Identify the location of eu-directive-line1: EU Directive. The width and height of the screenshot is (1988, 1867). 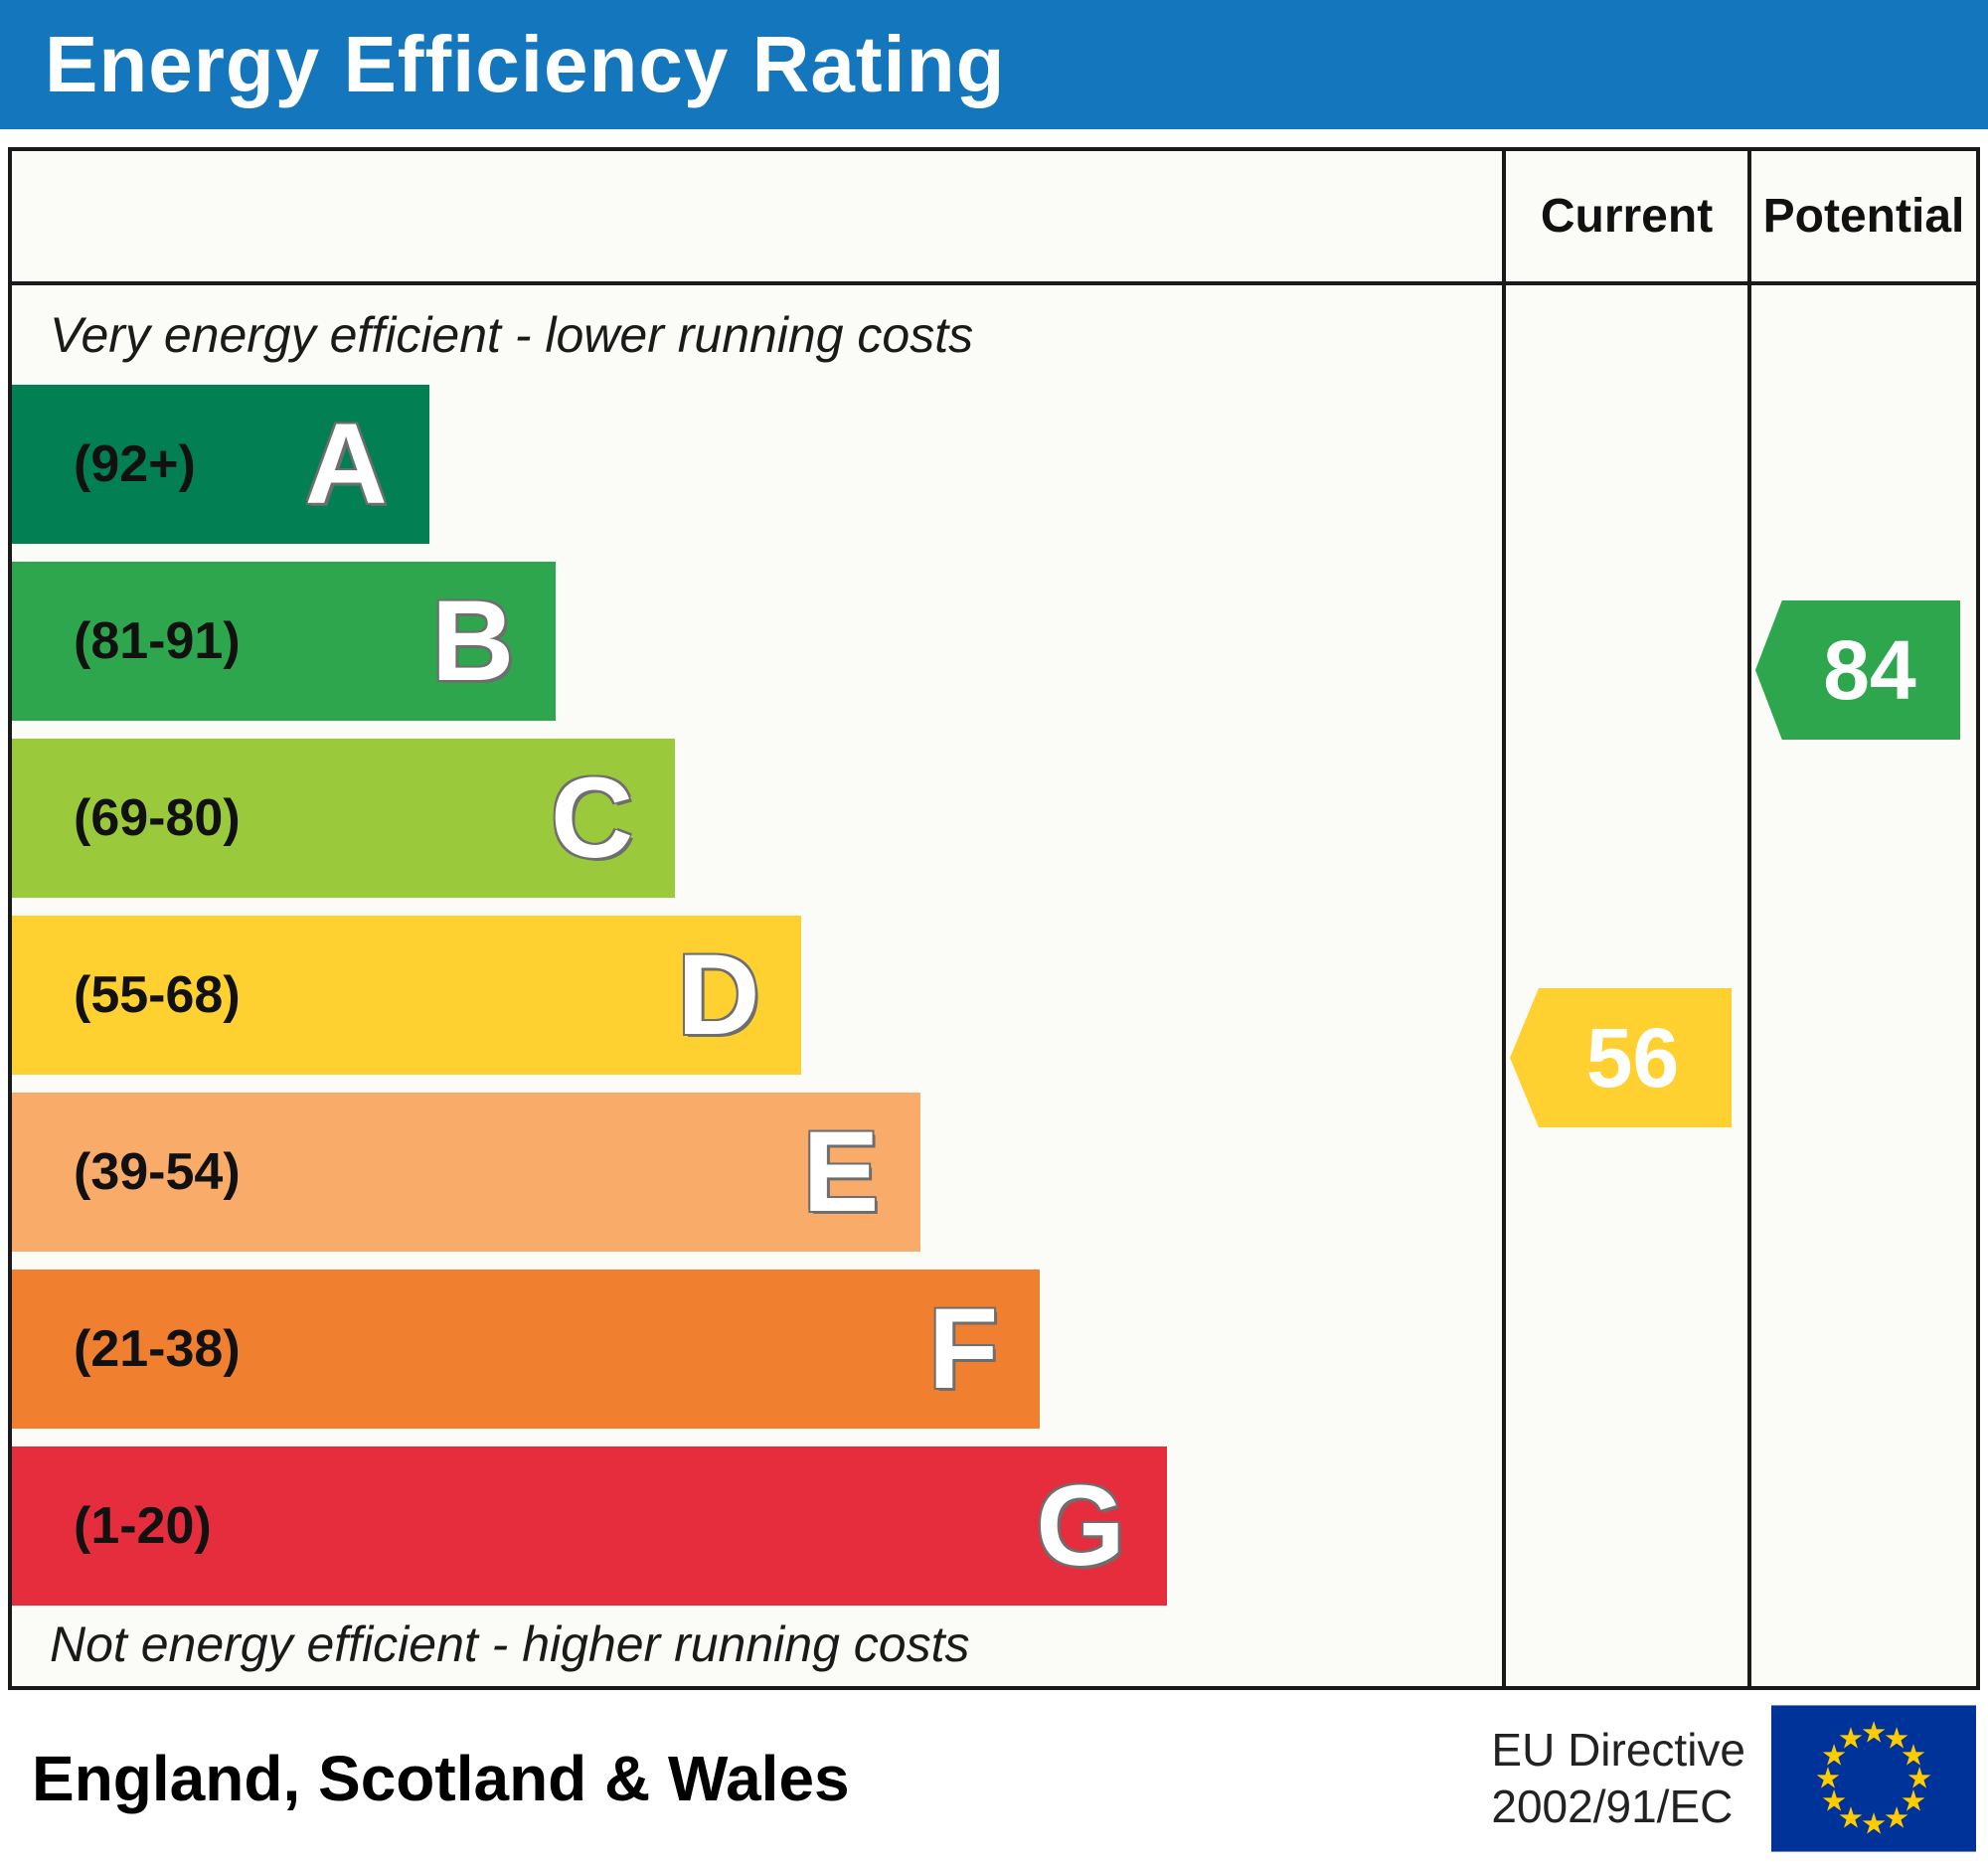
(1618, 1749).